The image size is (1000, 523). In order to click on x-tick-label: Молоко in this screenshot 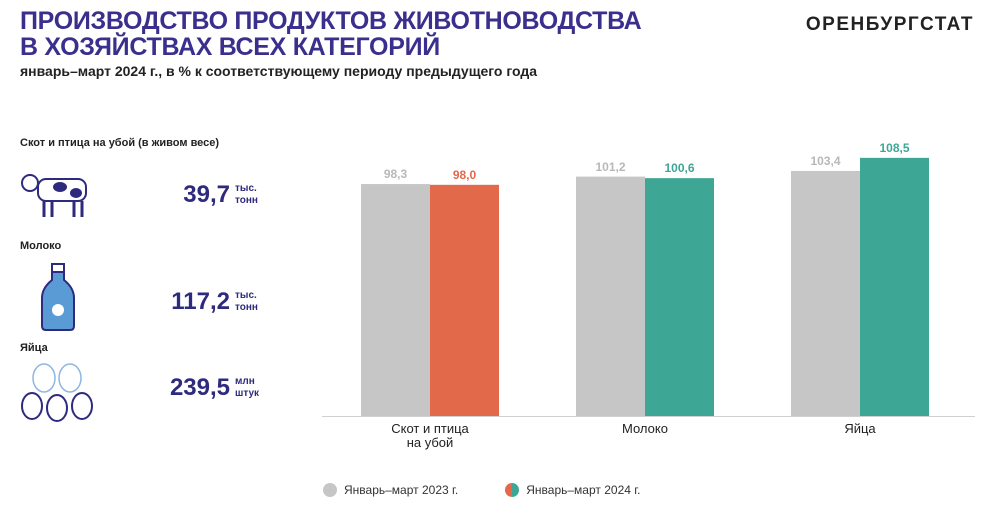, I will do `click(645, 428)`.